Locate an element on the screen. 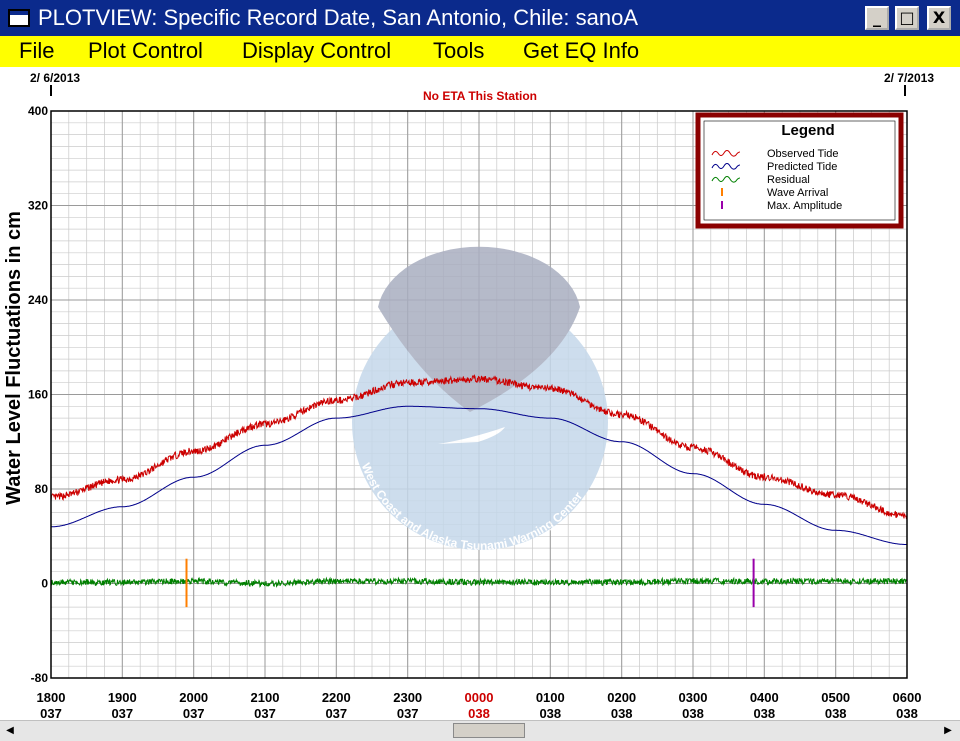 The height and width of the screenshot is (741, 960). legend-label-wave-arrival: Wave Arrival is located at coordinates (797, 193).